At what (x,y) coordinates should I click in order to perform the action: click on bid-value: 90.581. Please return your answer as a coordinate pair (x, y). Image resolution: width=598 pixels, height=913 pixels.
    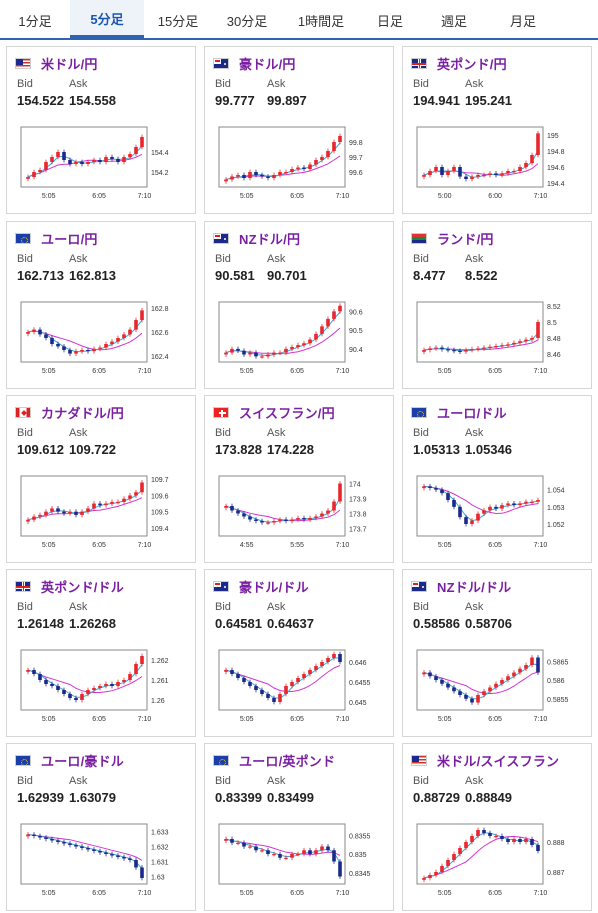
    Looking at the image, I should click on (235, 275).